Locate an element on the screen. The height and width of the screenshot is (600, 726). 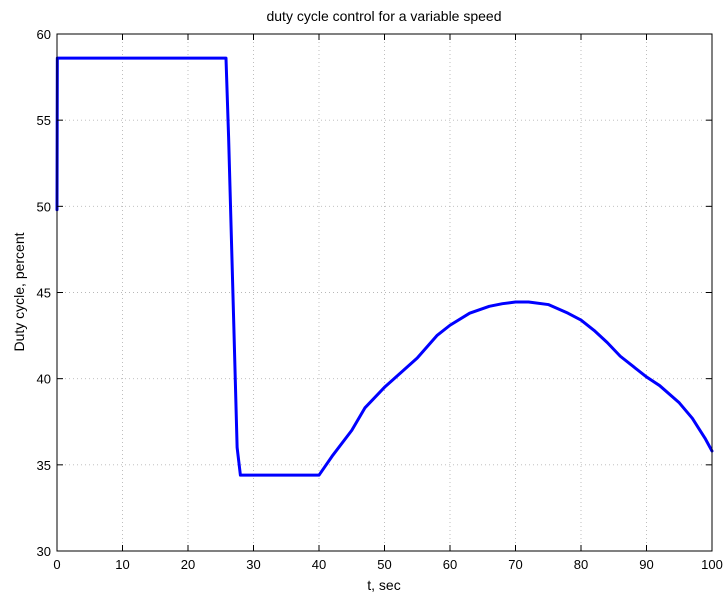
x-tick-label: 50 is located at coordinates (384, 564).